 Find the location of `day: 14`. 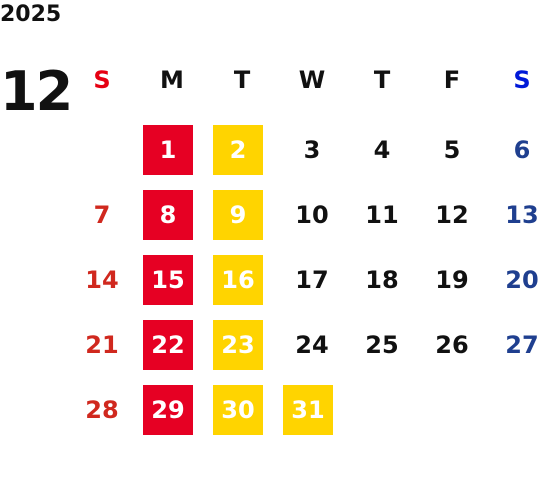

day: 14 is located at coordinates (102, 280).